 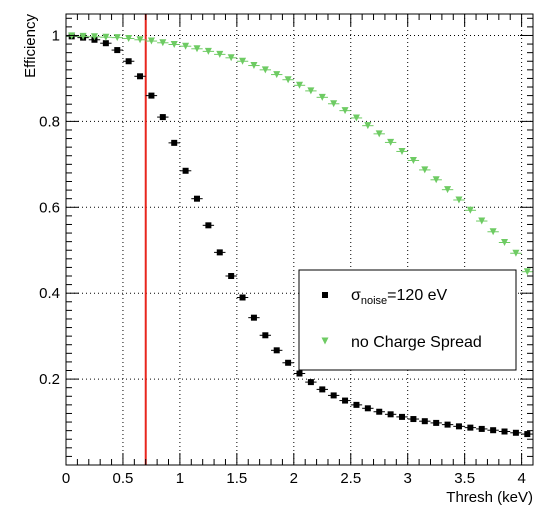 What do you see at coordinates (236, 478) in the screenshot?
I see `x-tick-label: 1.5` at bounding box center [236, 478].